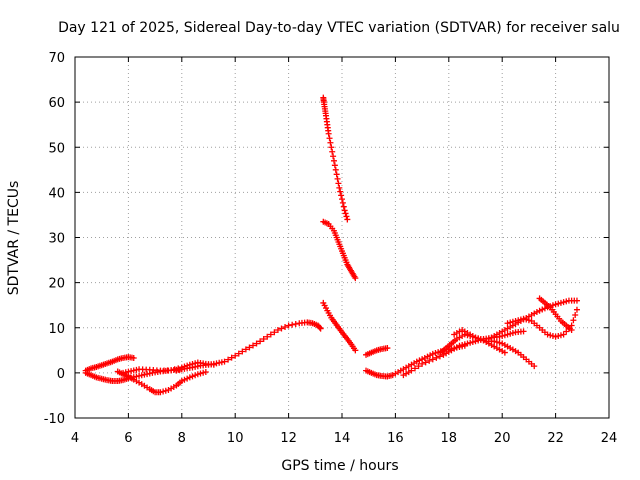  Describe the element at coordinates (342, 438) in the screenshot. I see `x-tick-label: 14` at that location.